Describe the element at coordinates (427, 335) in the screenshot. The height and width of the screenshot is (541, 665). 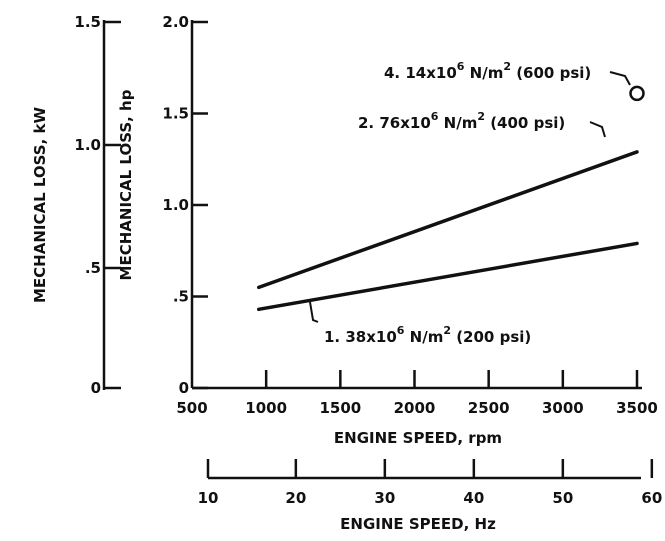
I see `label-200-psi: 1. 38x106 N/m2 (200 psi)` at that location.